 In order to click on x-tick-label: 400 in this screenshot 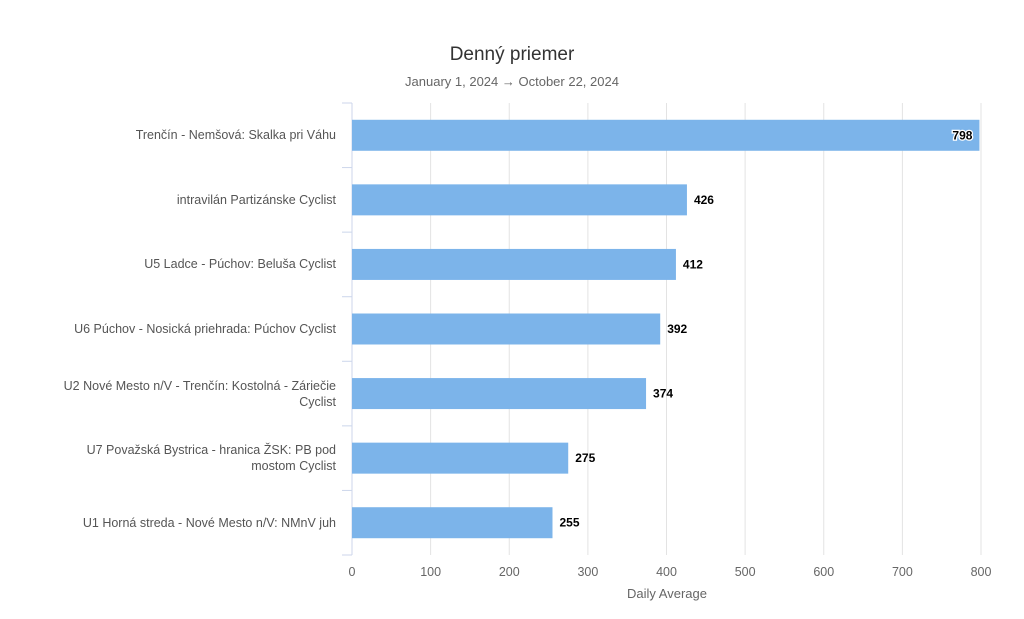, I will do `click(666, 572)`.